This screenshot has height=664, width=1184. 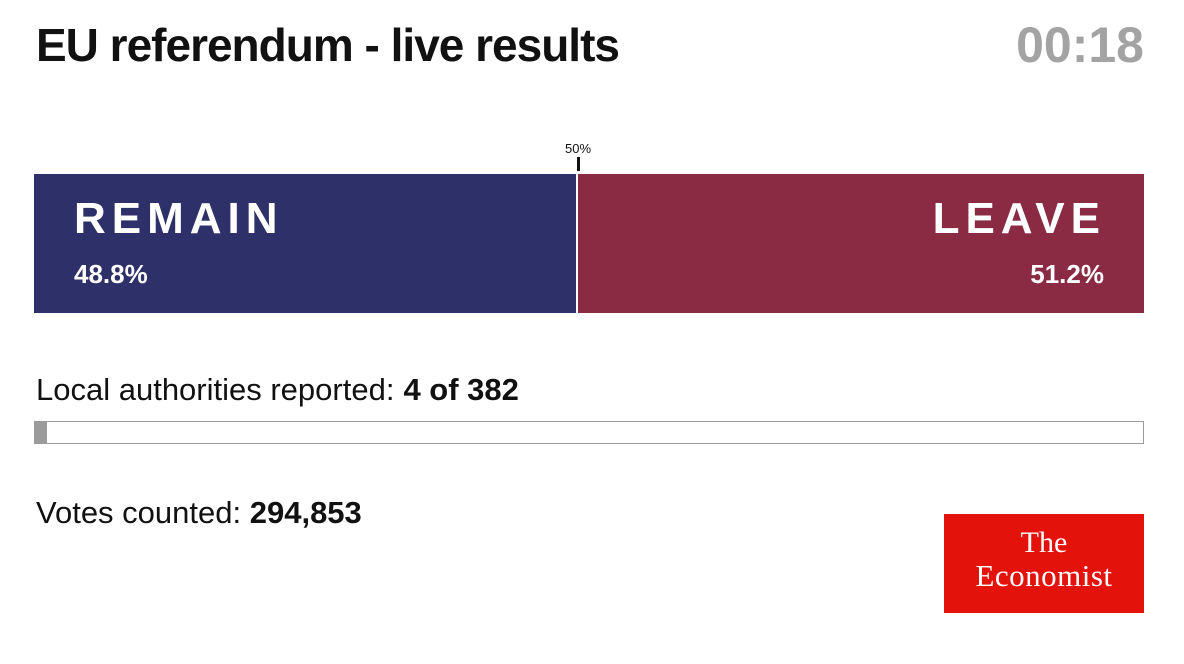 I want to click on remain-percentage: 48.8%, so click(x=111, y=274).